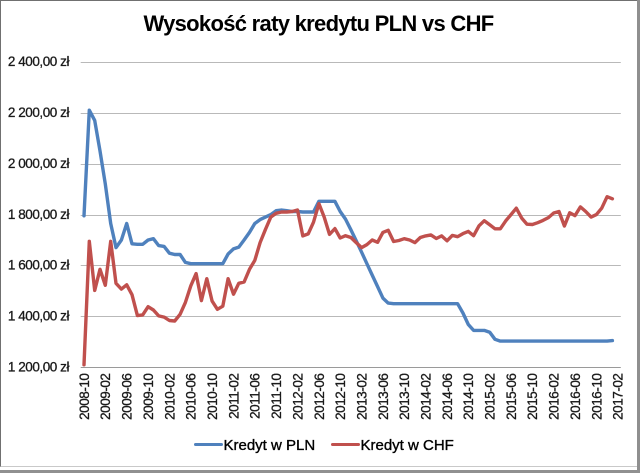 Image resolution: width=640 pixels, height=473 pixels. What do you see at coordinates (340, 397) in the screenshot?
I see `svg-text: 2012-10` at bounding box center [340, 397].